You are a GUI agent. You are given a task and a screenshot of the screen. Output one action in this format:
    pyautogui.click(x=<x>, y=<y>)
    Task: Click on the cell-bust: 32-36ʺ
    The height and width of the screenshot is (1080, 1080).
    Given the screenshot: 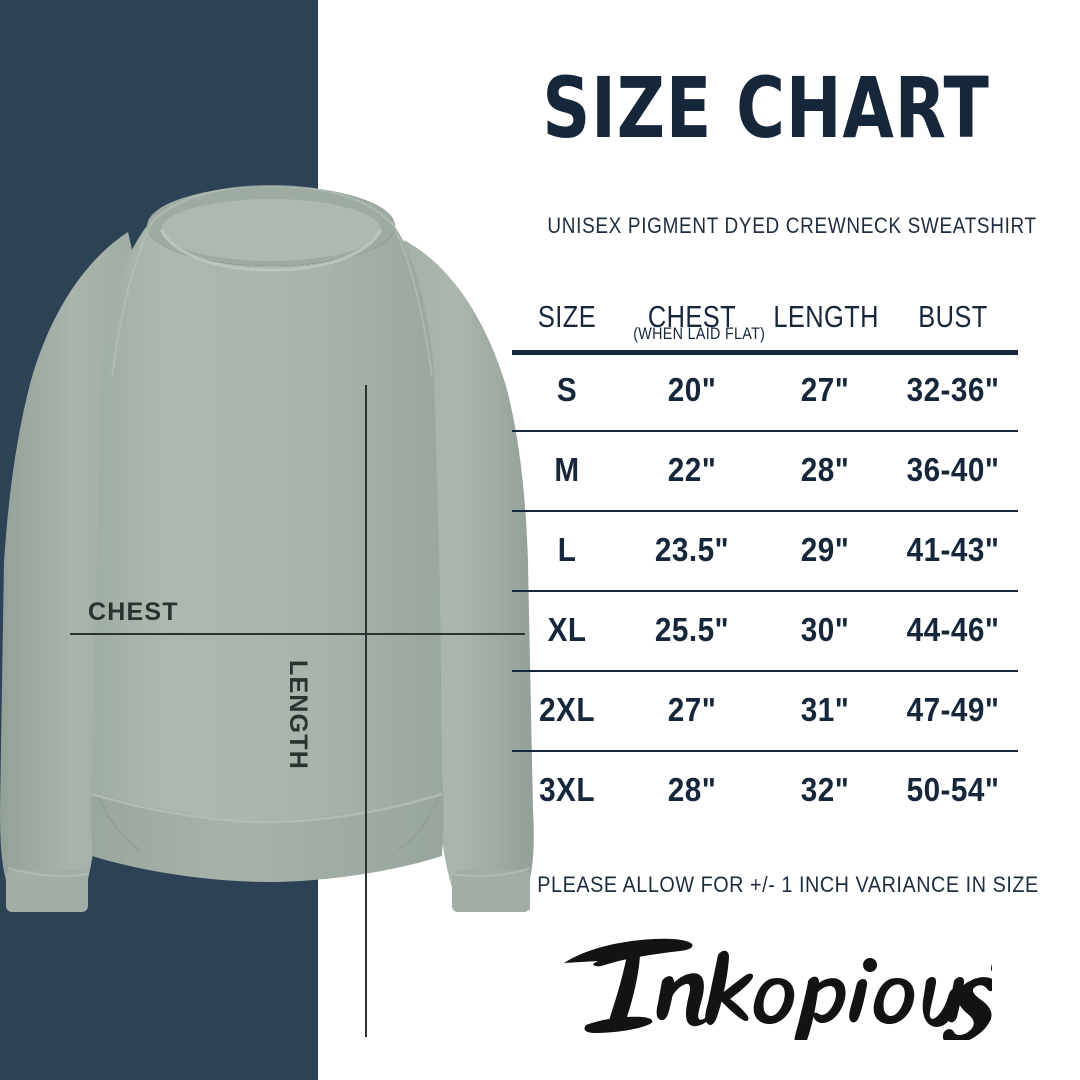 What is the action you would take?
    pyautogui.click(x=953, y=389)
    